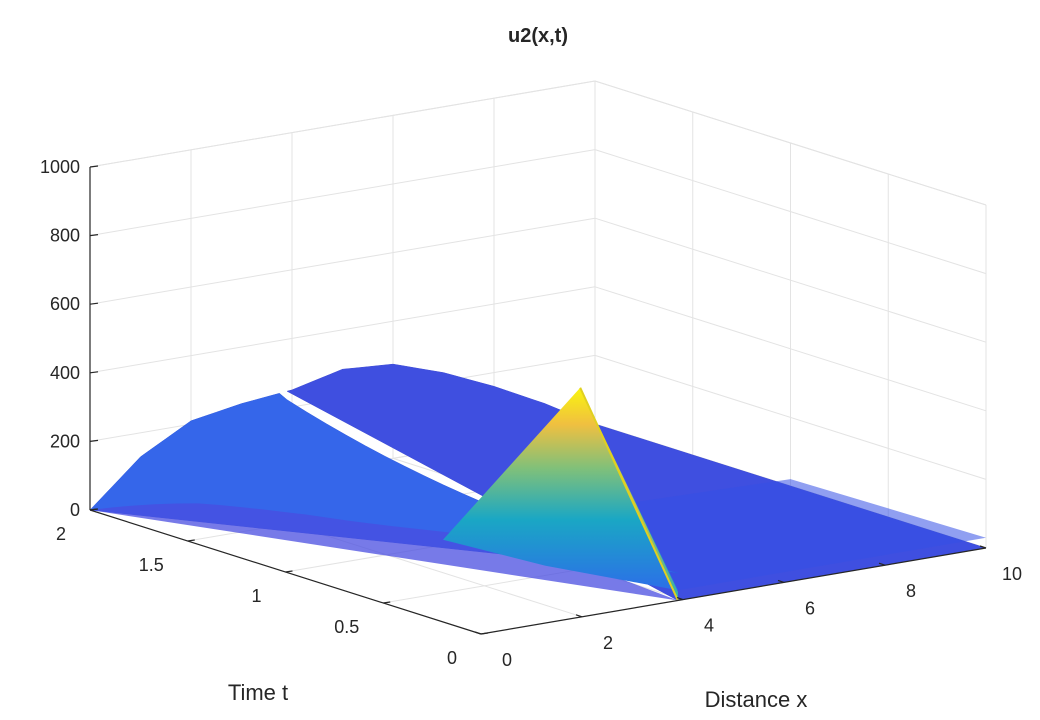 Image resolution: width=1040 pixels, height=720 pixels. I want to click on x-tick-labels: 0 2 4 6 8 10, so click(762, 617).